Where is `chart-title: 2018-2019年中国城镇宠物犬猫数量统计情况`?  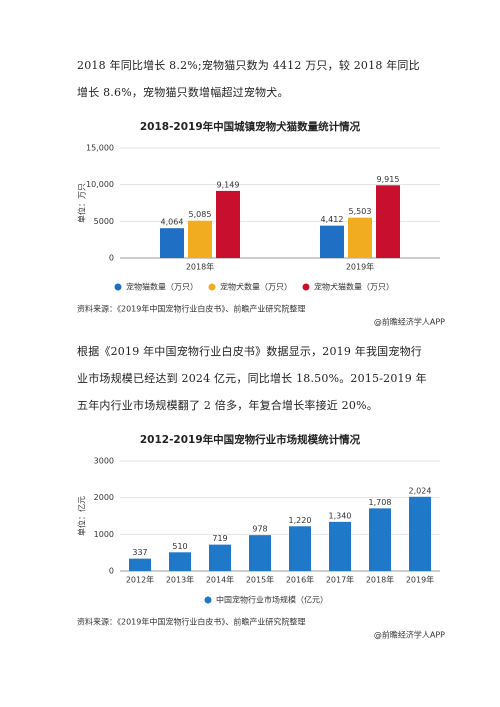
chart-title: 2018-2019年中国城镇宠物犬猫数量统计情况 is located at coordinates (250, 126).